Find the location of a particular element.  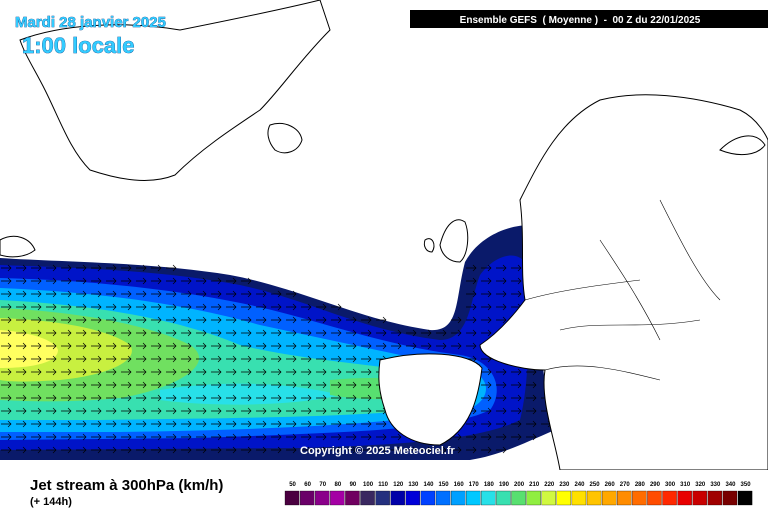

date-label: Mardi 28 janvier 2025 is located at coordinates (90, 22).